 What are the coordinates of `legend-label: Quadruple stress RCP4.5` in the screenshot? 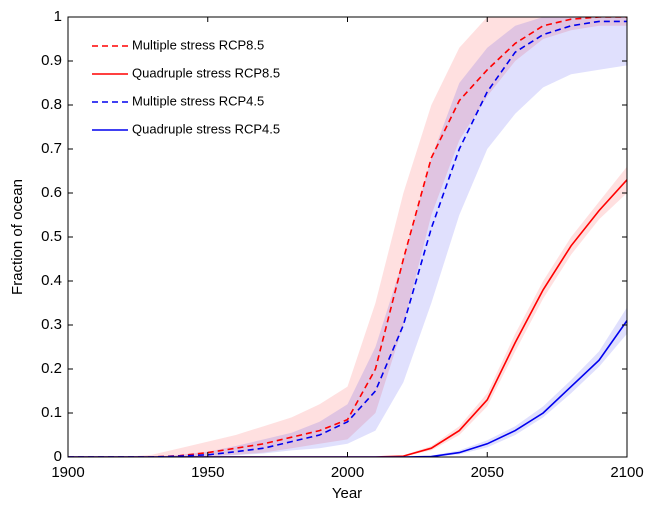 It's located at (206, 128).